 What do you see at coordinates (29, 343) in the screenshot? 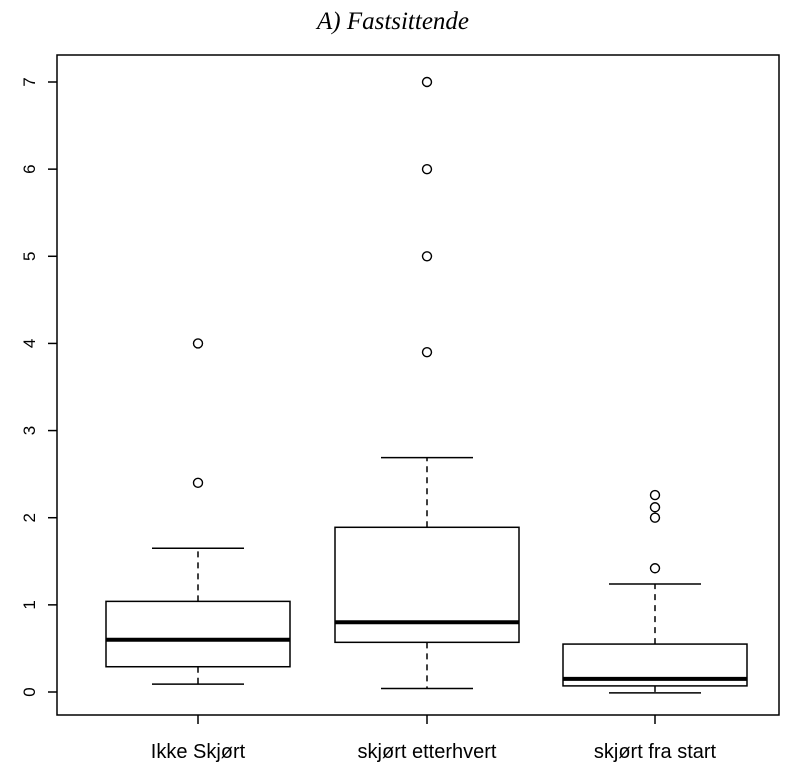
I see `y-tick-label: 4` at bounding box center [29, 343].